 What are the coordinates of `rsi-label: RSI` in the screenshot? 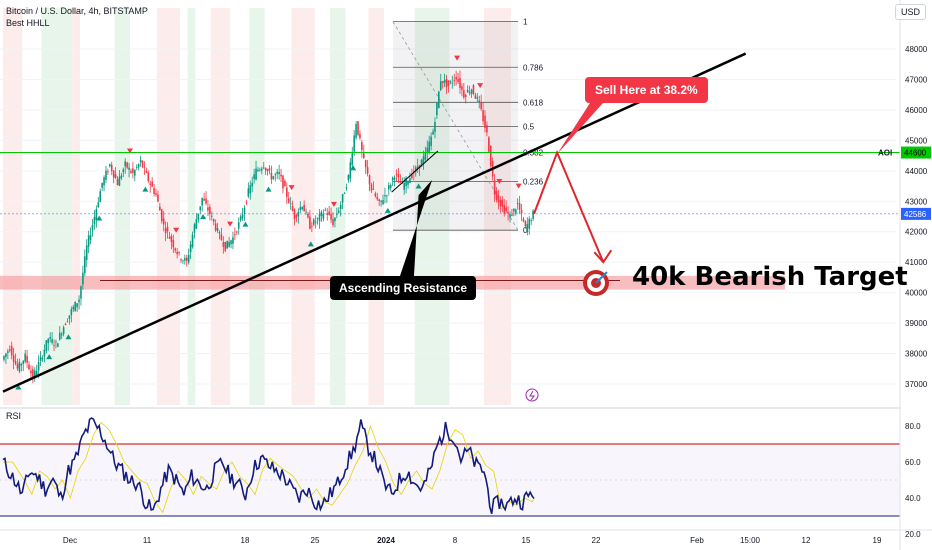 It's located at (14, 416).